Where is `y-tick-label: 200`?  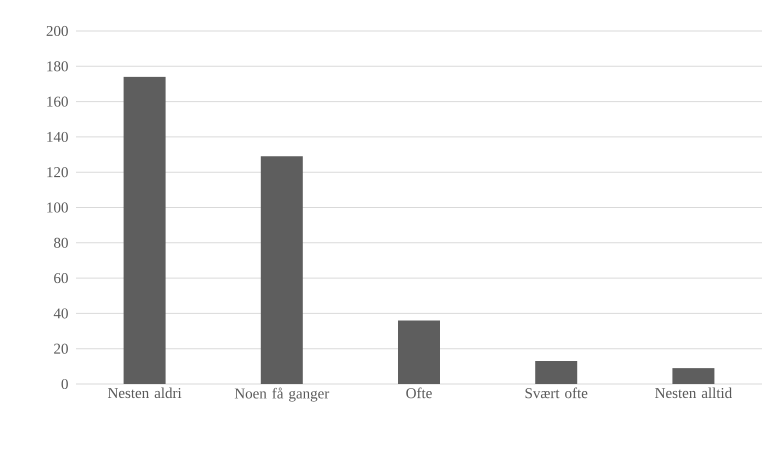
y-tick-label: 200 is located at coordinates (57, 31).